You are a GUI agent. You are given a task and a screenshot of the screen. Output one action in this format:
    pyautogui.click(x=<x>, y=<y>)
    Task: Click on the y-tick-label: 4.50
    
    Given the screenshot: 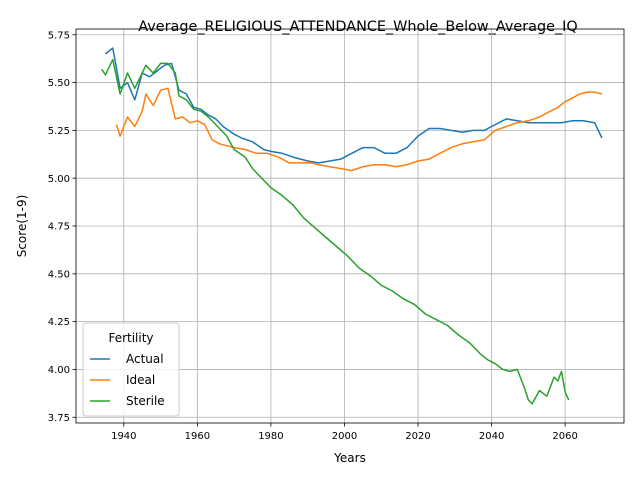 What is the action you would take?
    pyautogui.click(x=59, y=274)
    